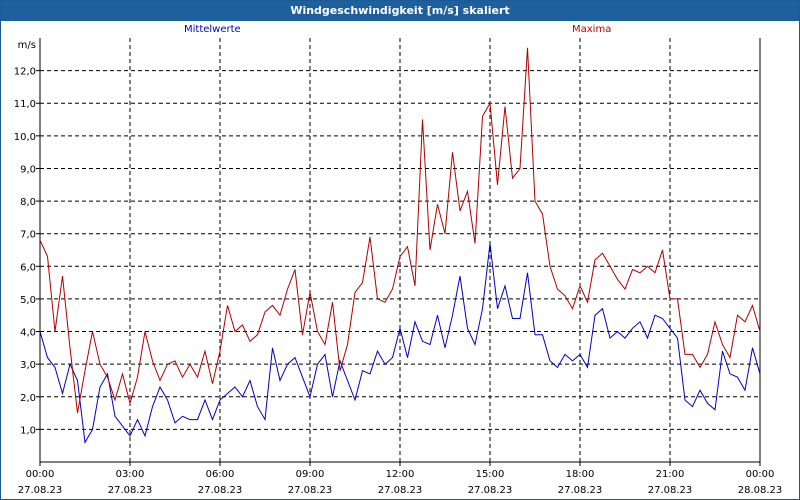 Image resolution: width=800 pixels, height=500 pixels. What do you see at coordinates (670, 474) in the screenshot?
I see `x-tick-time: 21:00` at bounding box center [670, 474].